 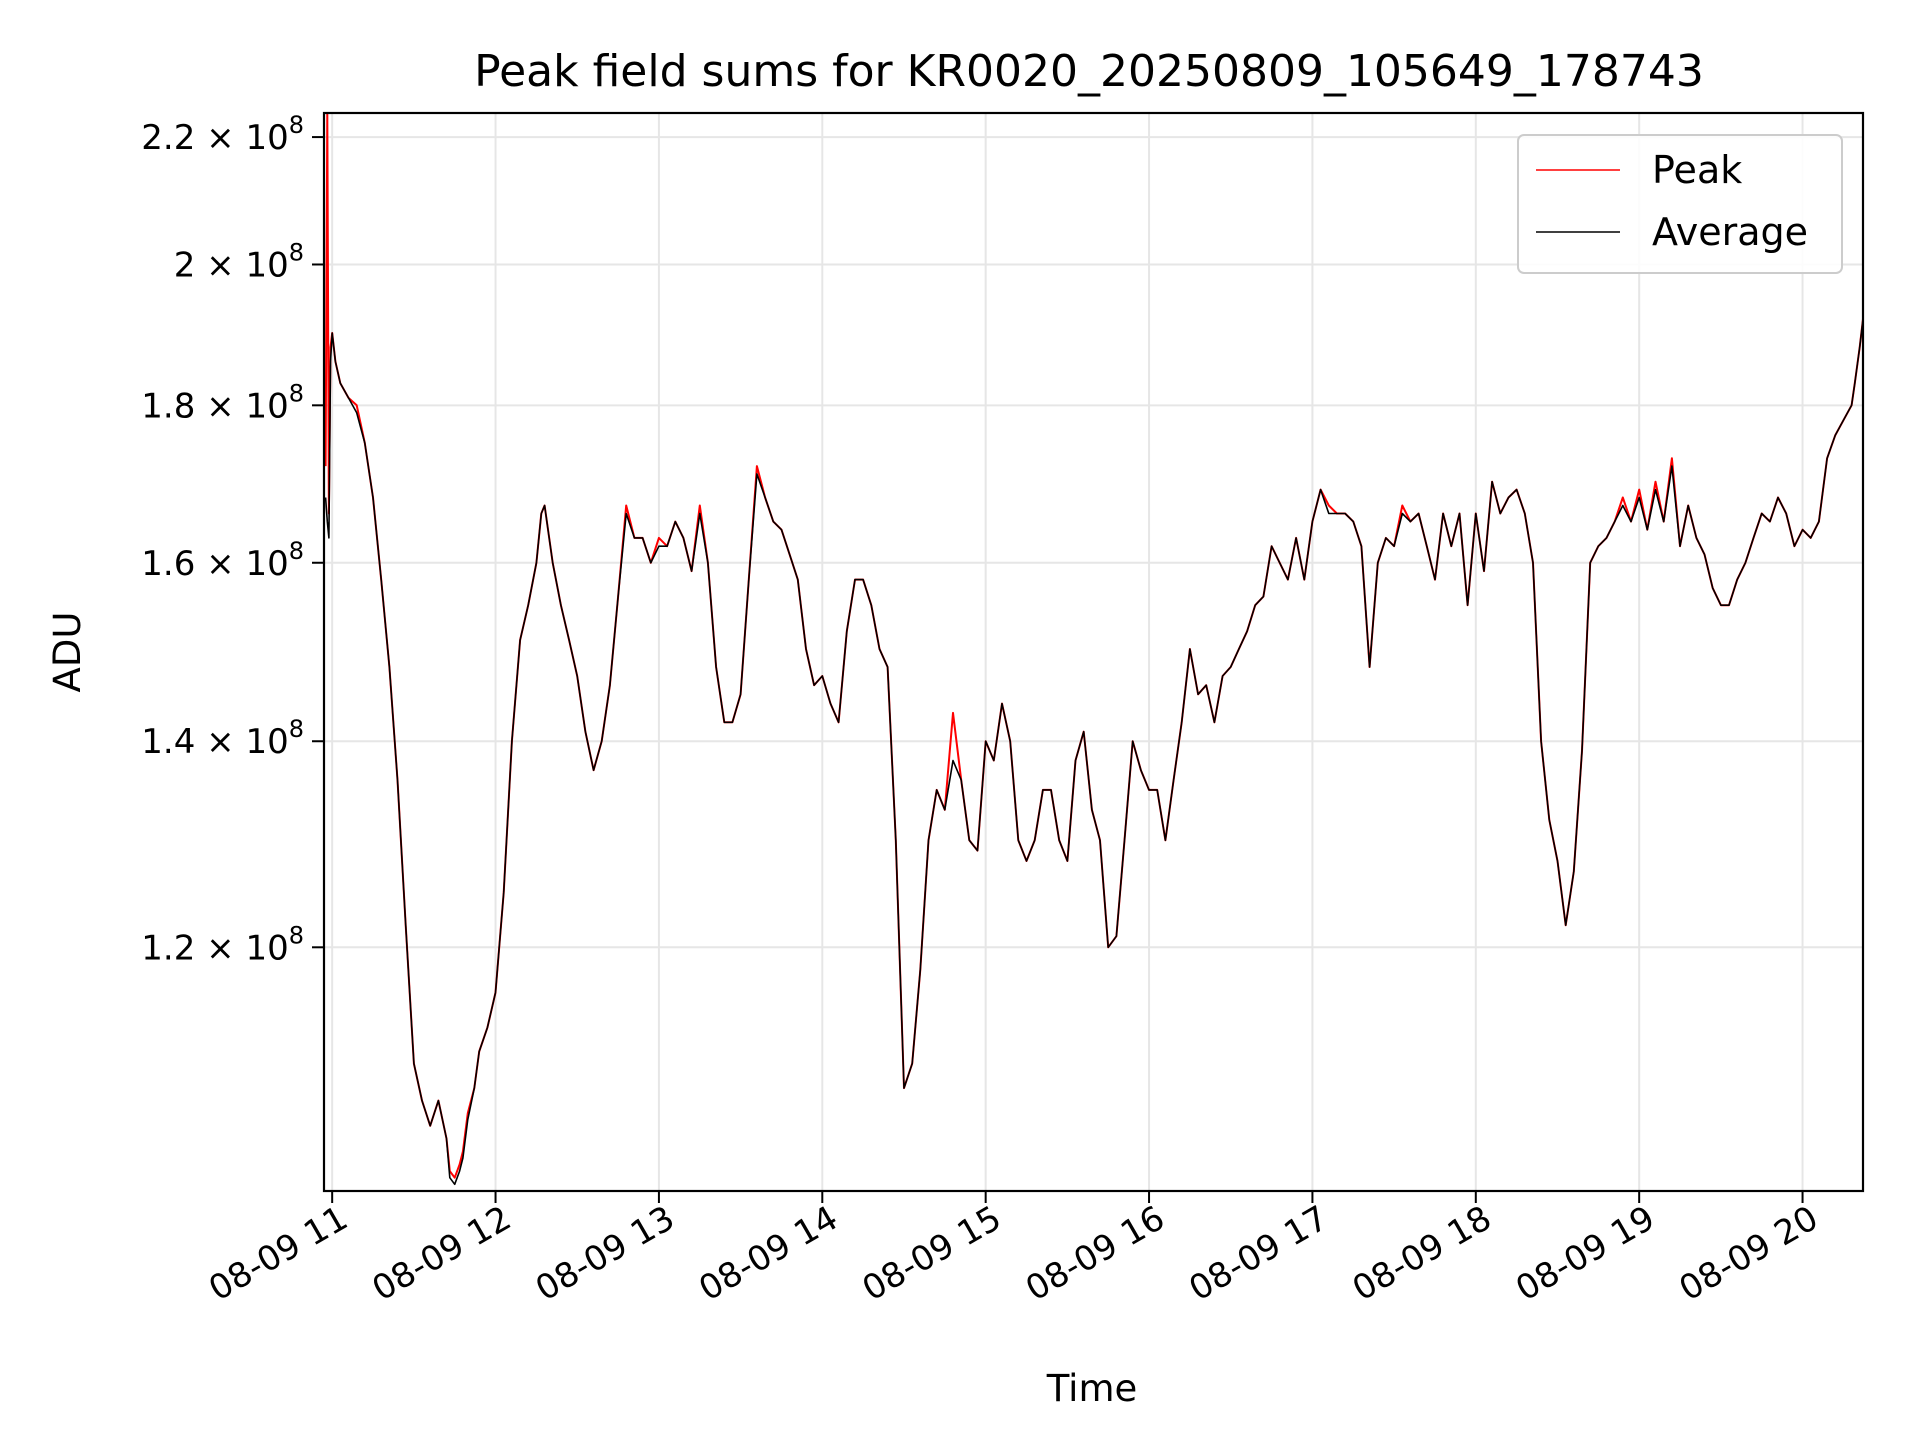 I want to click on y-tick-label: 1.8 × 10⁸, so click(x=222, y=402).